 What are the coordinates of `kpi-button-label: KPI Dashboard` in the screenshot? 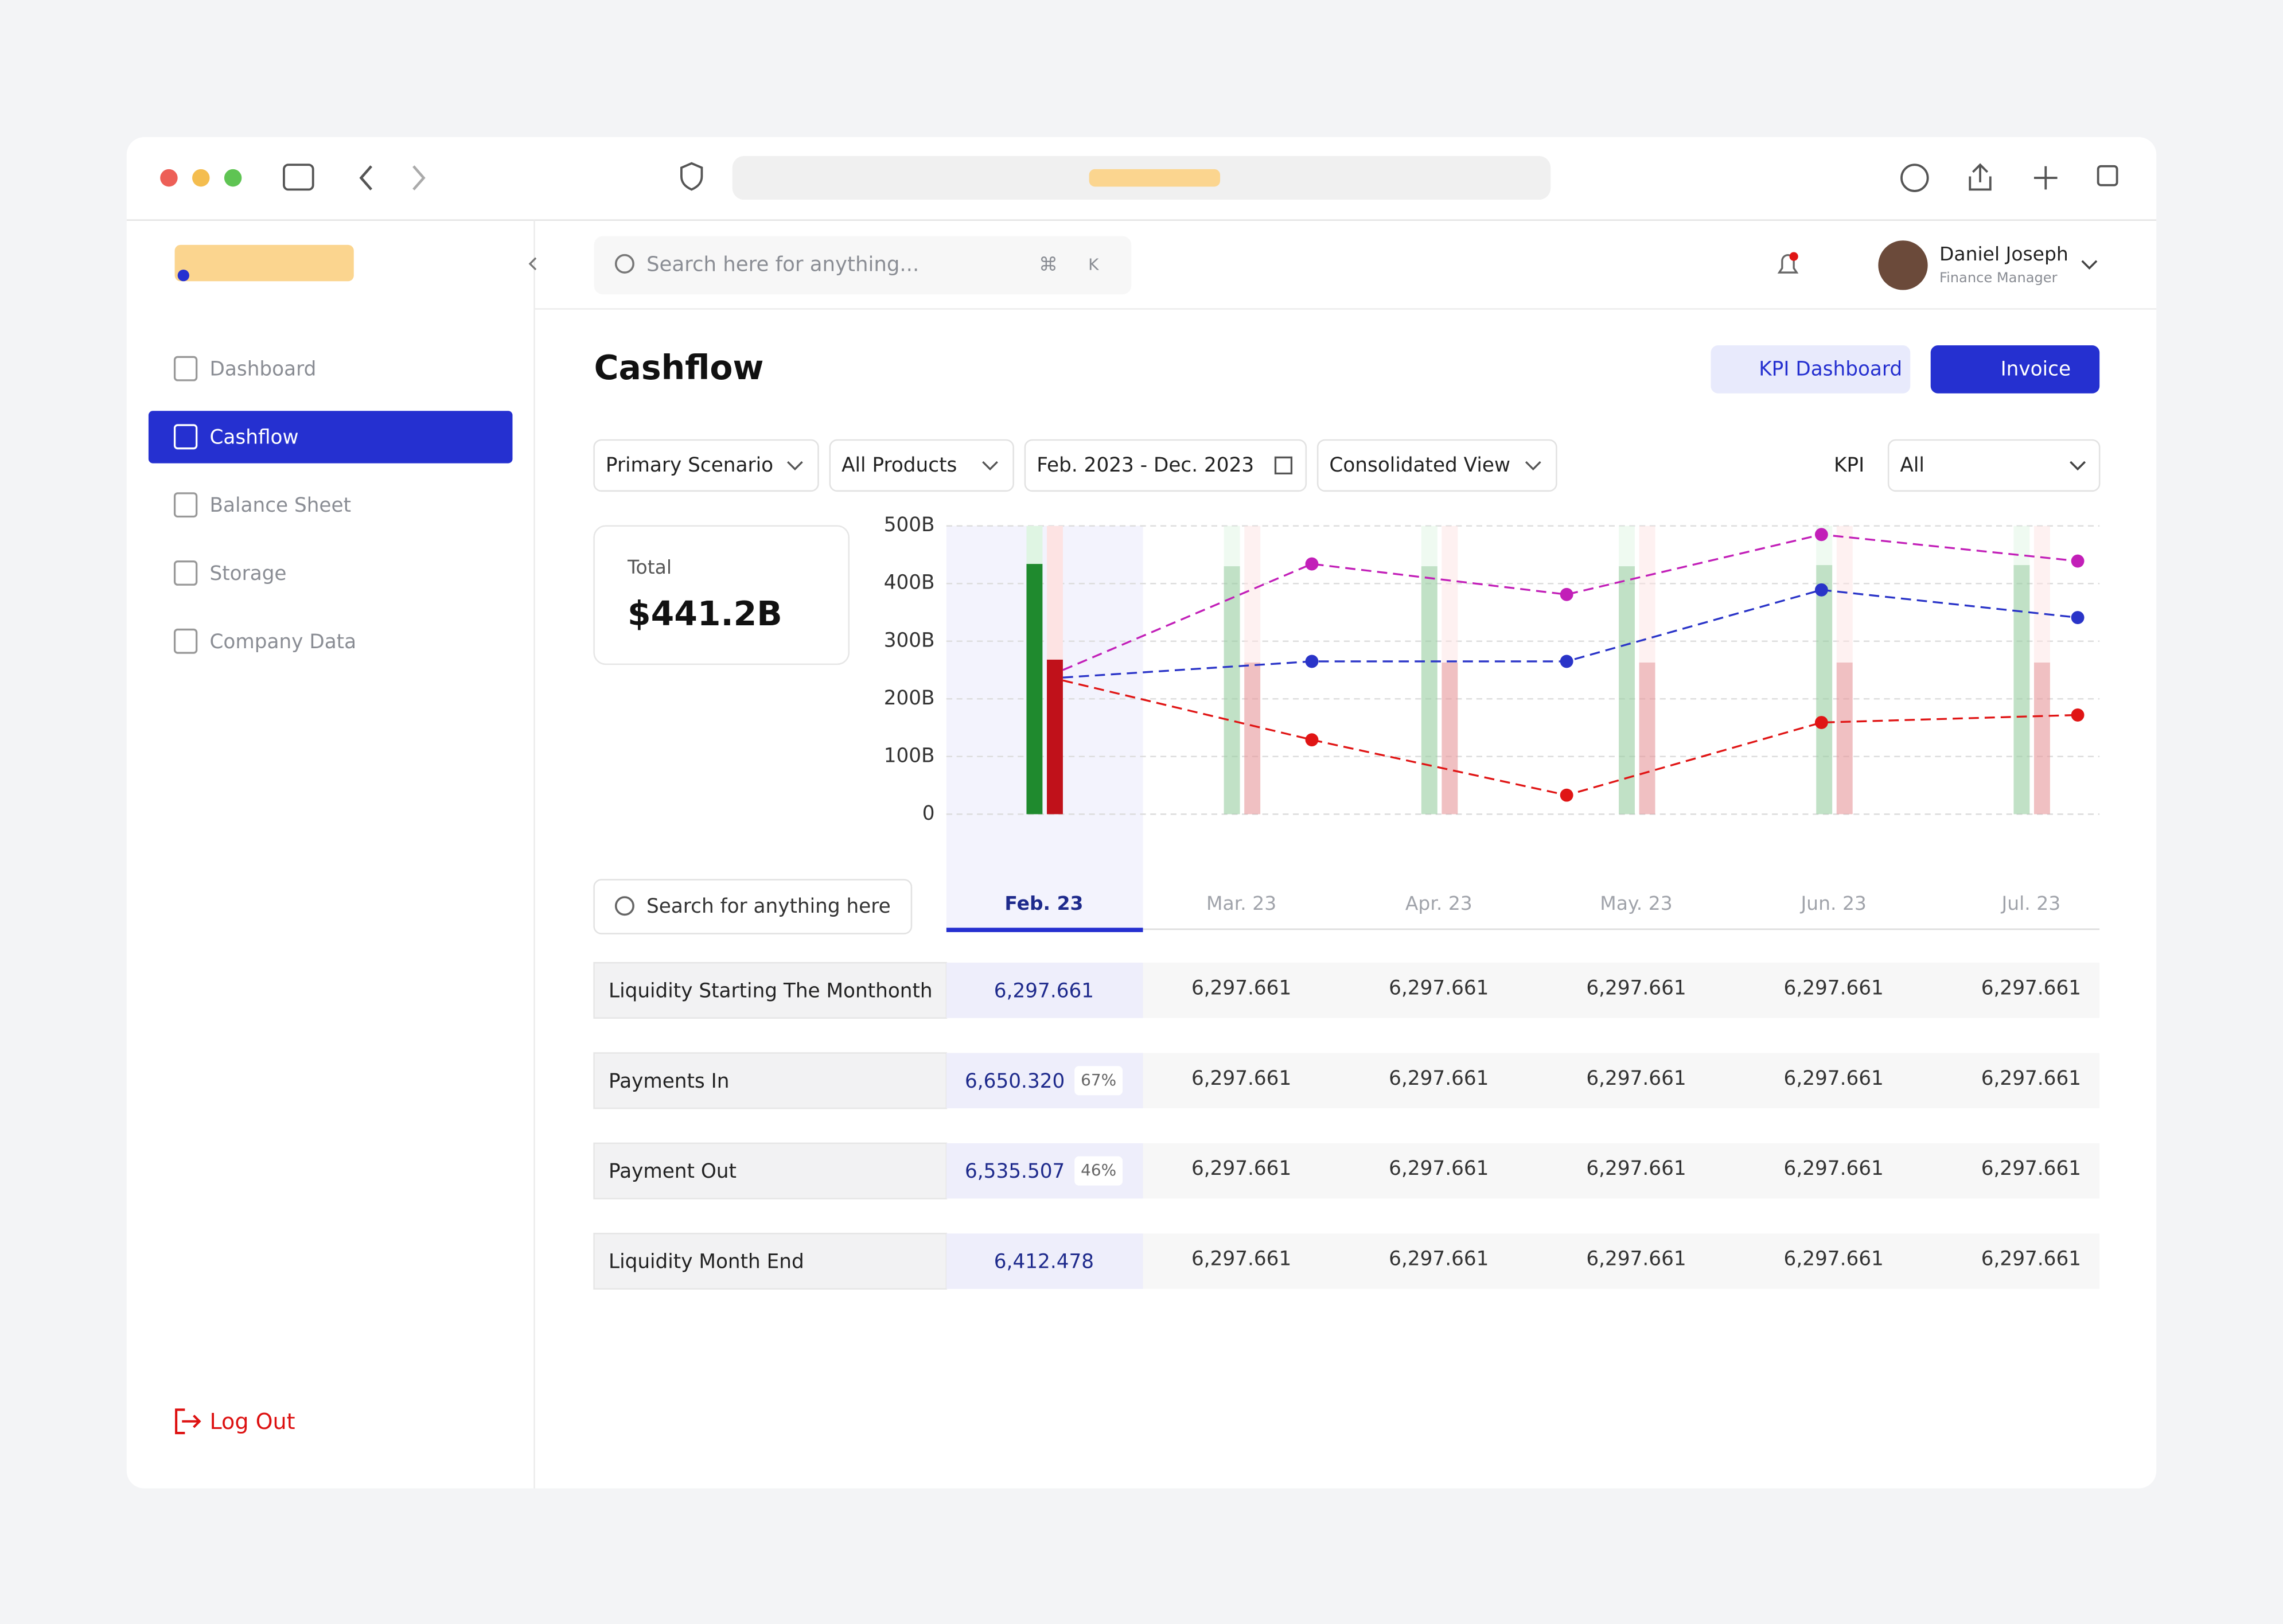 It's located at (1830, 369).